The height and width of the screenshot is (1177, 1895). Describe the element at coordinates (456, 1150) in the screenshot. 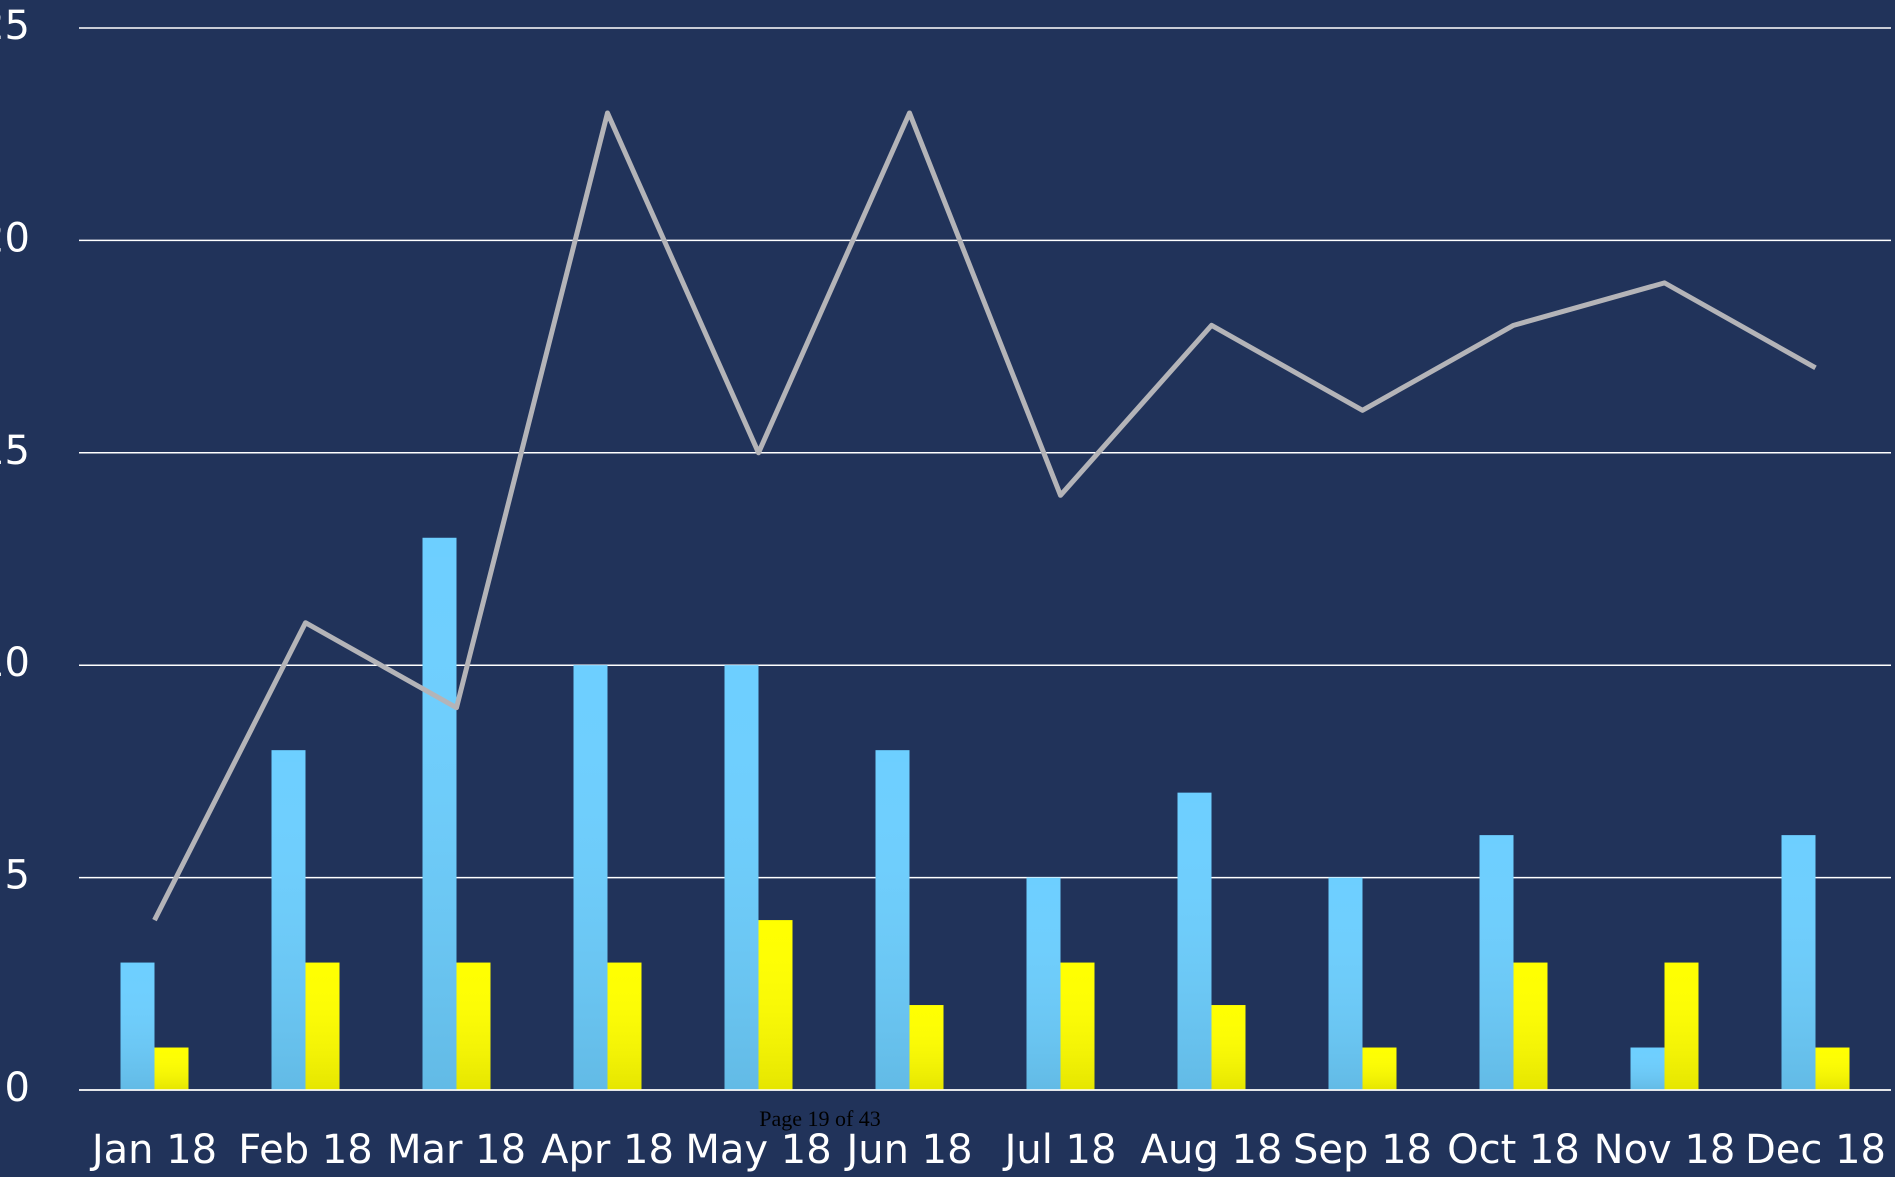

I see `x-tick-label: Mar 18` at that location.